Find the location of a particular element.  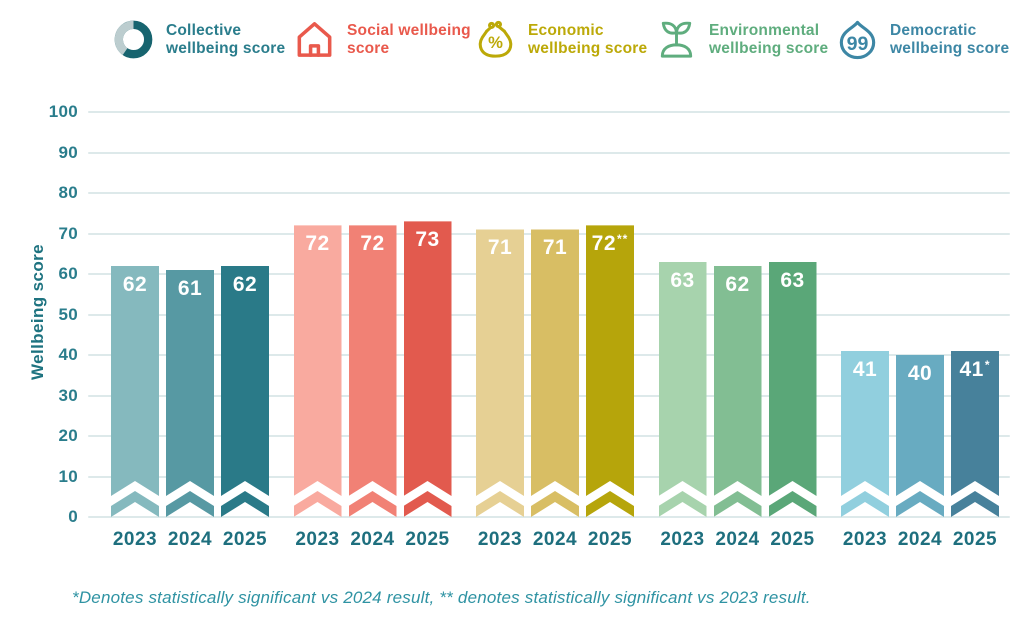

sprout-icon is located at coordinates (676, 39).